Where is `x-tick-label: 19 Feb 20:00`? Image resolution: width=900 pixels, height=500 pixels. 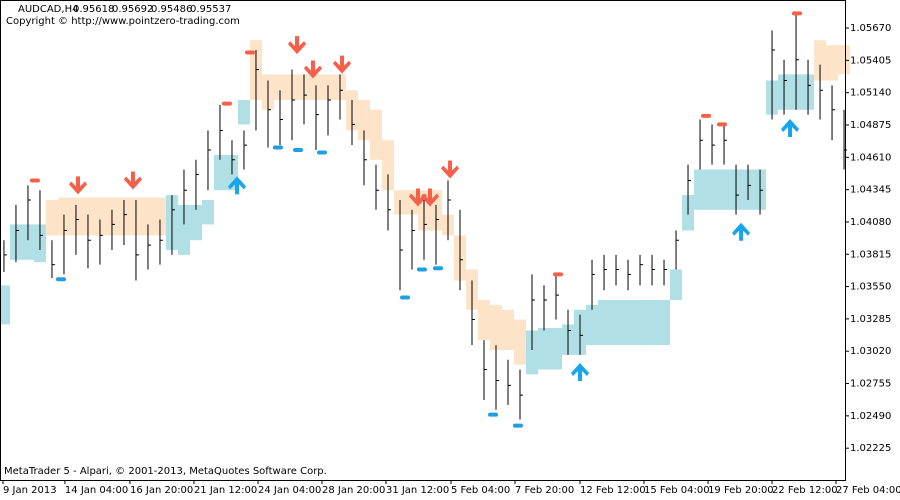 x-tick-label: 19 Feb 20:00 is located at coordinates (741, 490).